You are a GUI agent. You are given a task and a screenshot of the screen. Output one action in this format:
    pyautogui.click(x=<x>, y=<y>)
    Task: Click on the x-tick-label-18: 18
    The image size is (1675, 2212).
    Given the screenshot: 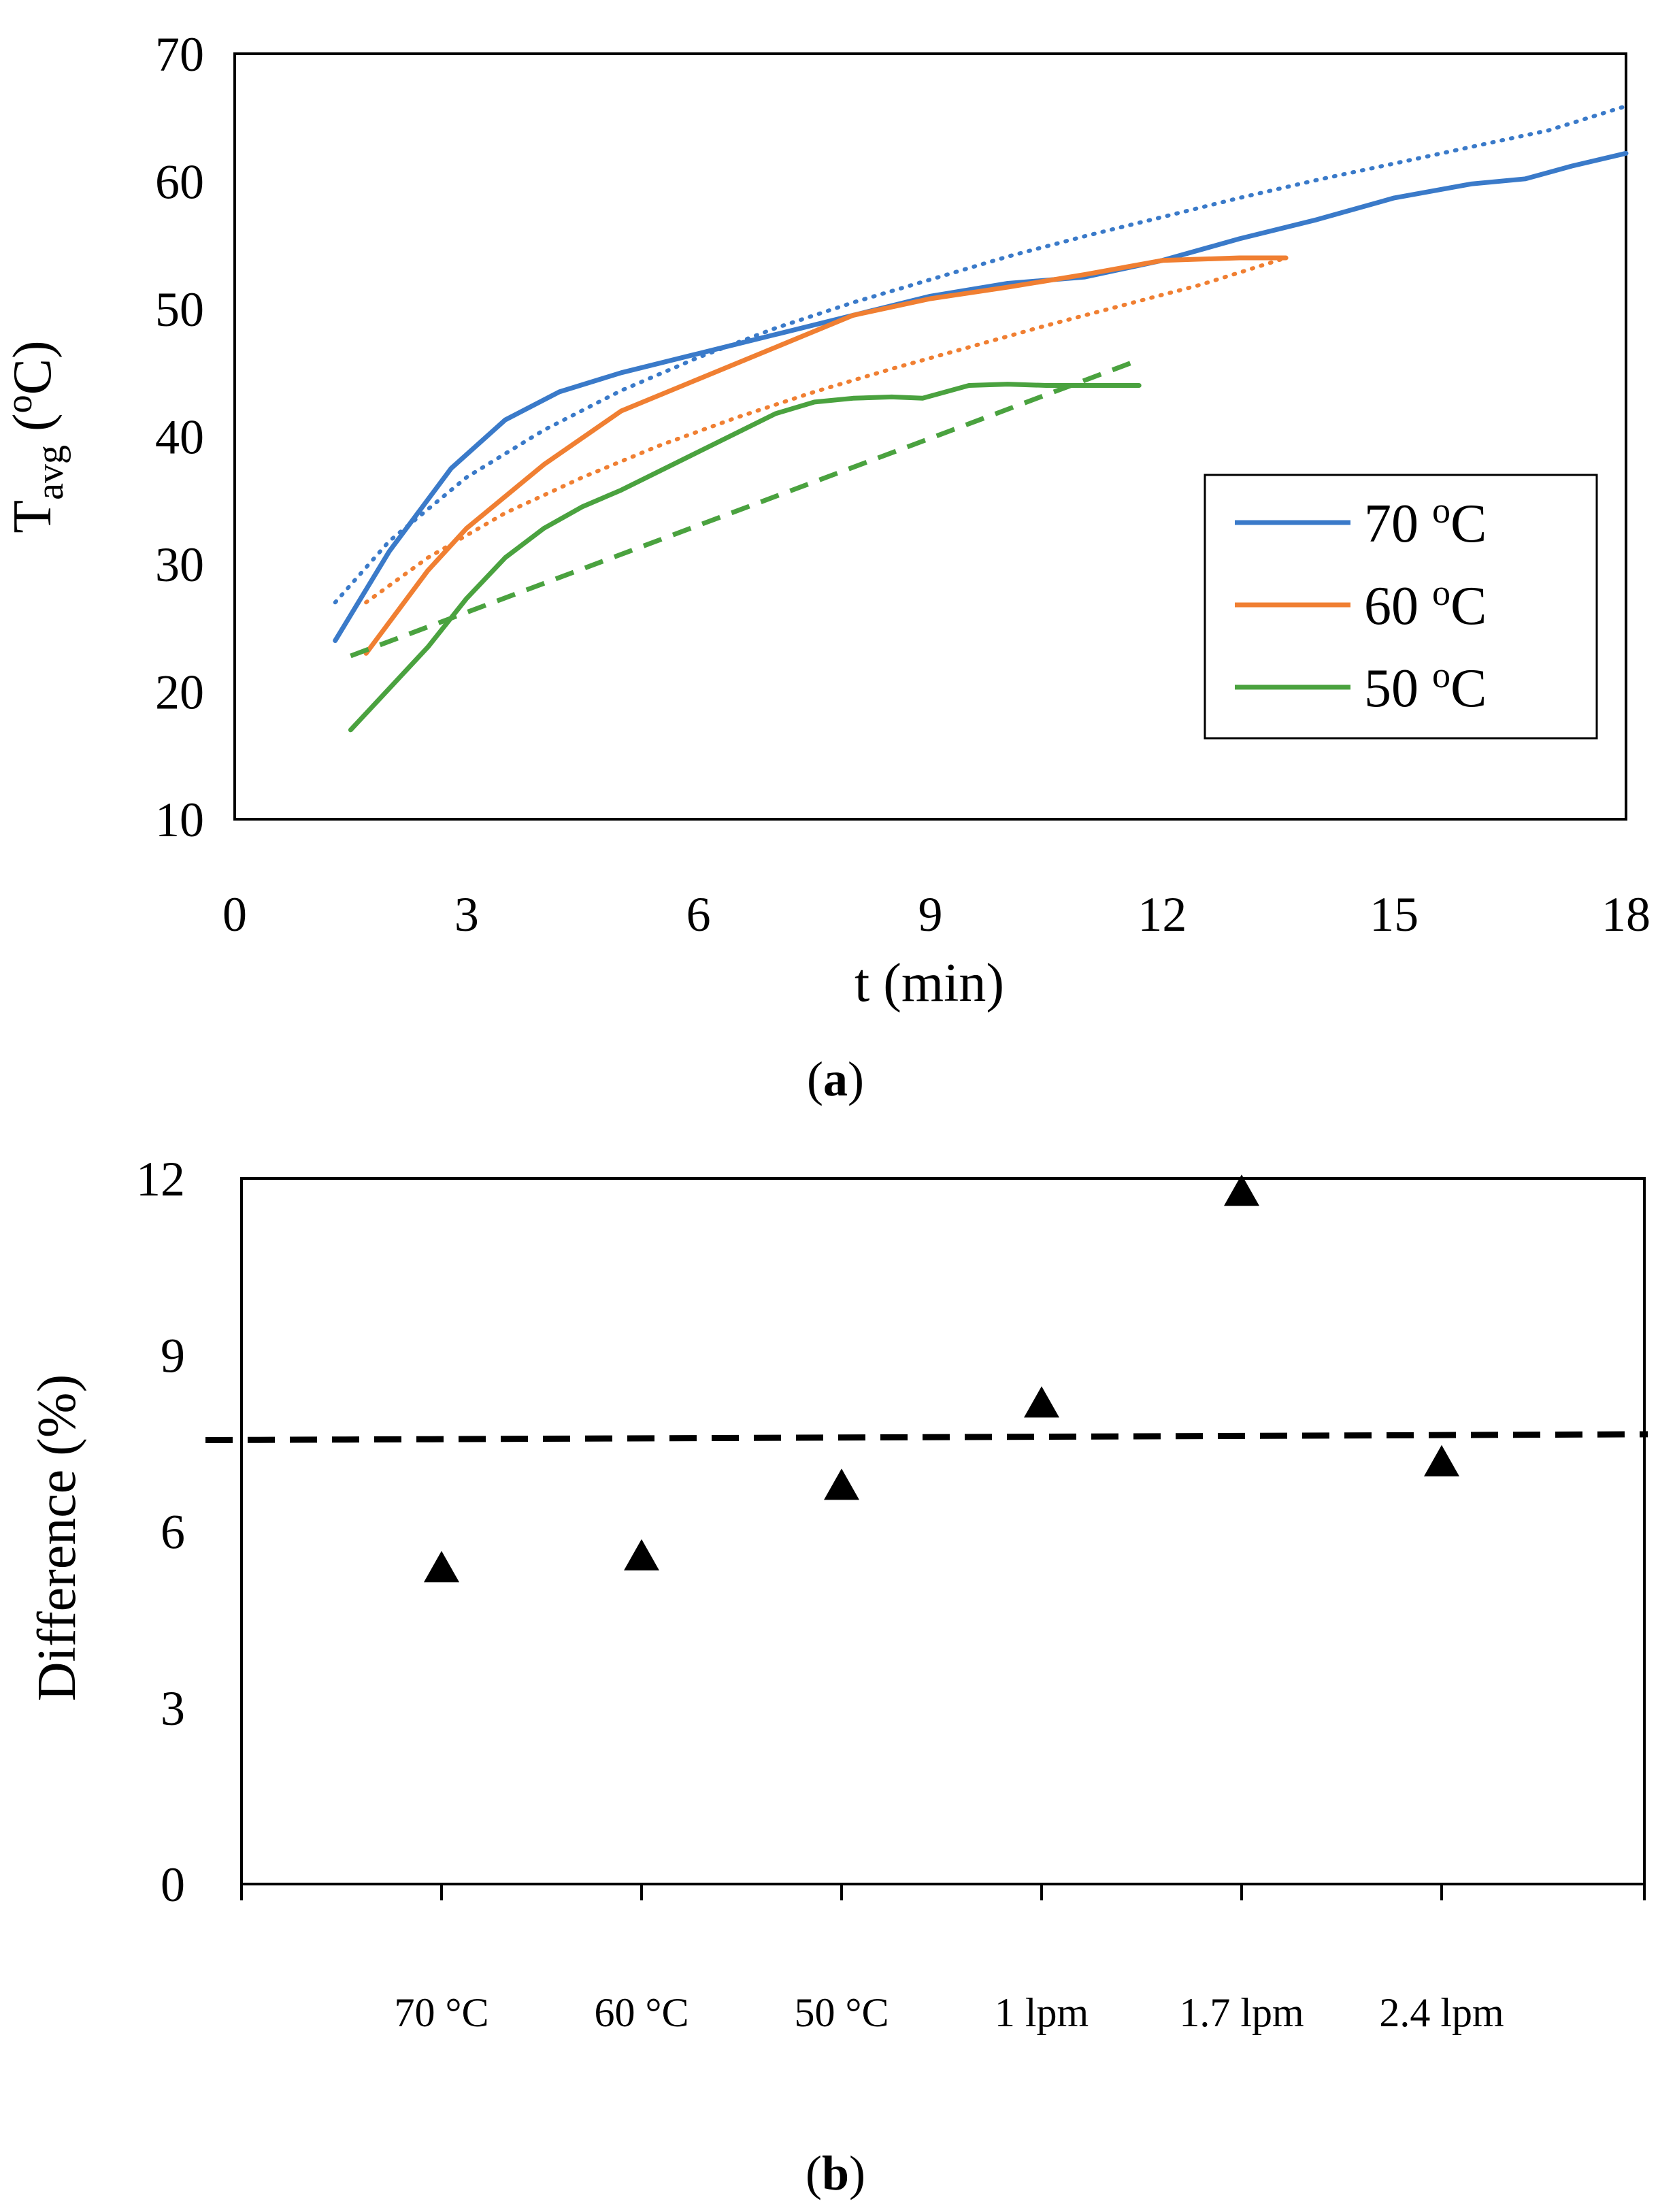 What is the action you would take?
    pyautogui.click(x=1626, y=915)
    